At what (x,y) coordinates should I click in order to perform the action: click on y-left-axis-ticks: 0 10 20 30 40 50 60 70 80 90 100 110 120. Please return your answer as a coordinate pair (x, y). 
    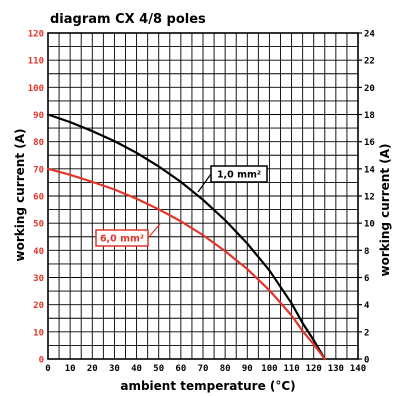
    Looking at the image, I should click on (36, 198).